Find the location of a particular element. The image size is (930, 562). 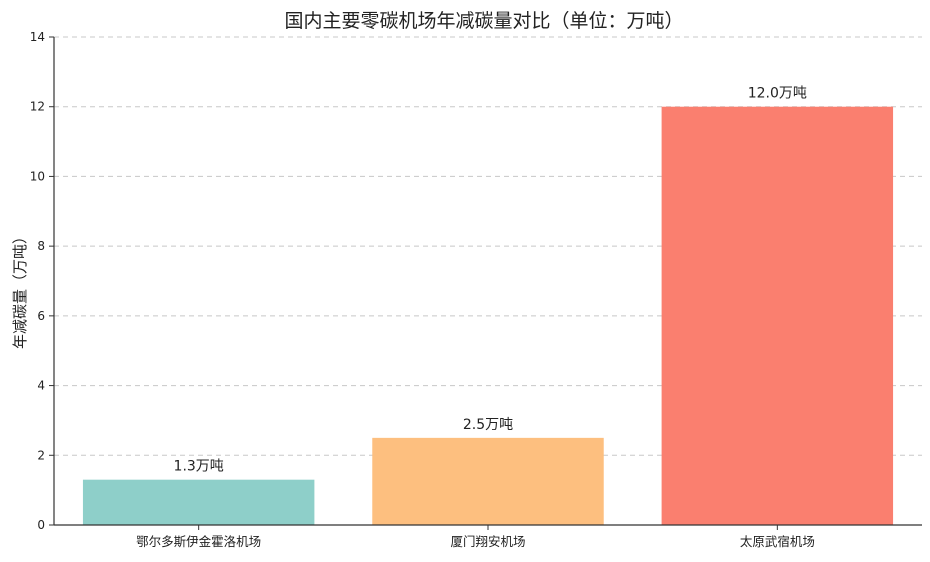

y-tick-label: 0 is located at coordinates (41, 525).